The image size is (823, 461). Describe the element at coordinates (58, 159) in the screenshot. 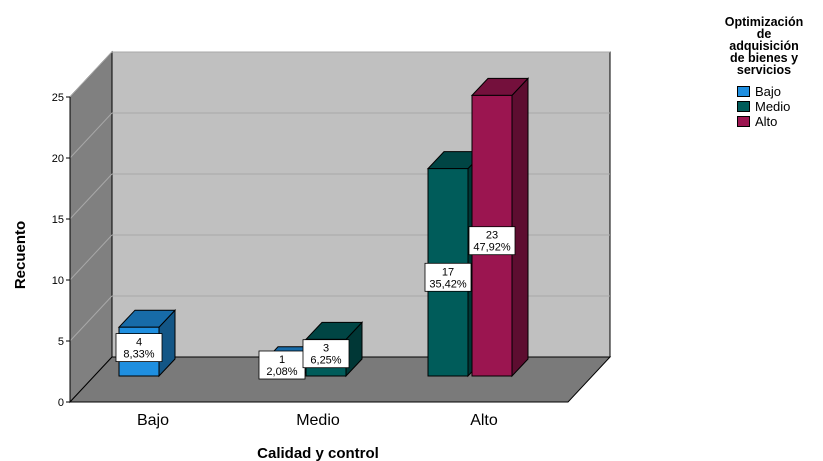

I see `y-tick-label: 20` at that location.